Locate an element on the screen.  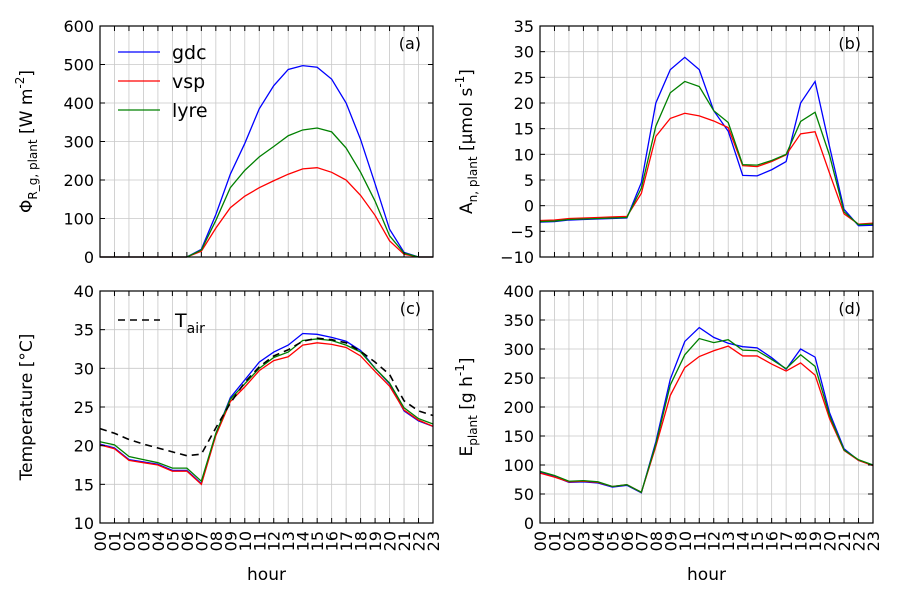
panel-tag: (a) is located at coordinates (410, 43).